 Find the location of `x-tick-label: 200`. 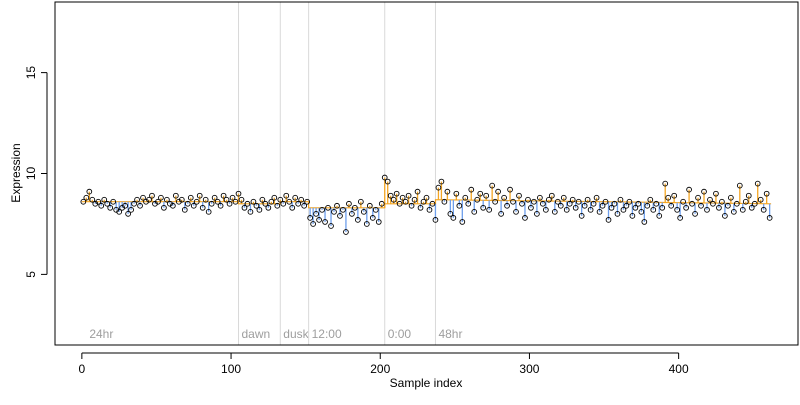

x-tick-label: 200 is located at coordinates (380, 369).